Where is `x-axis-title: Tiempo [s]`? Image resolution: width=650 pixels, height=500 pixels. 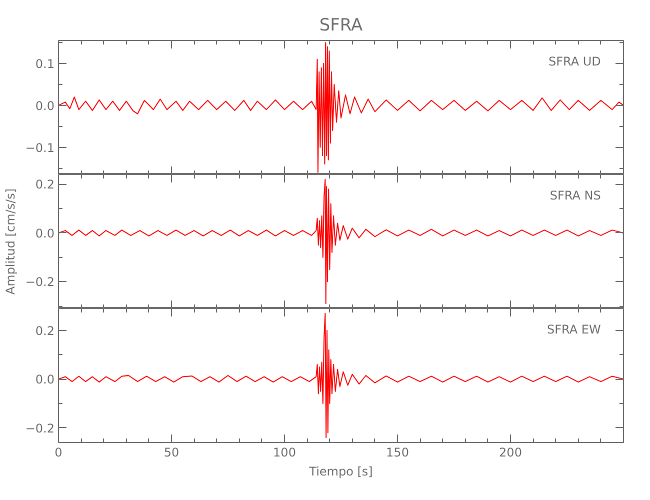 x-axis-title: Tiempo [s] is located at coordinates (340, 471).